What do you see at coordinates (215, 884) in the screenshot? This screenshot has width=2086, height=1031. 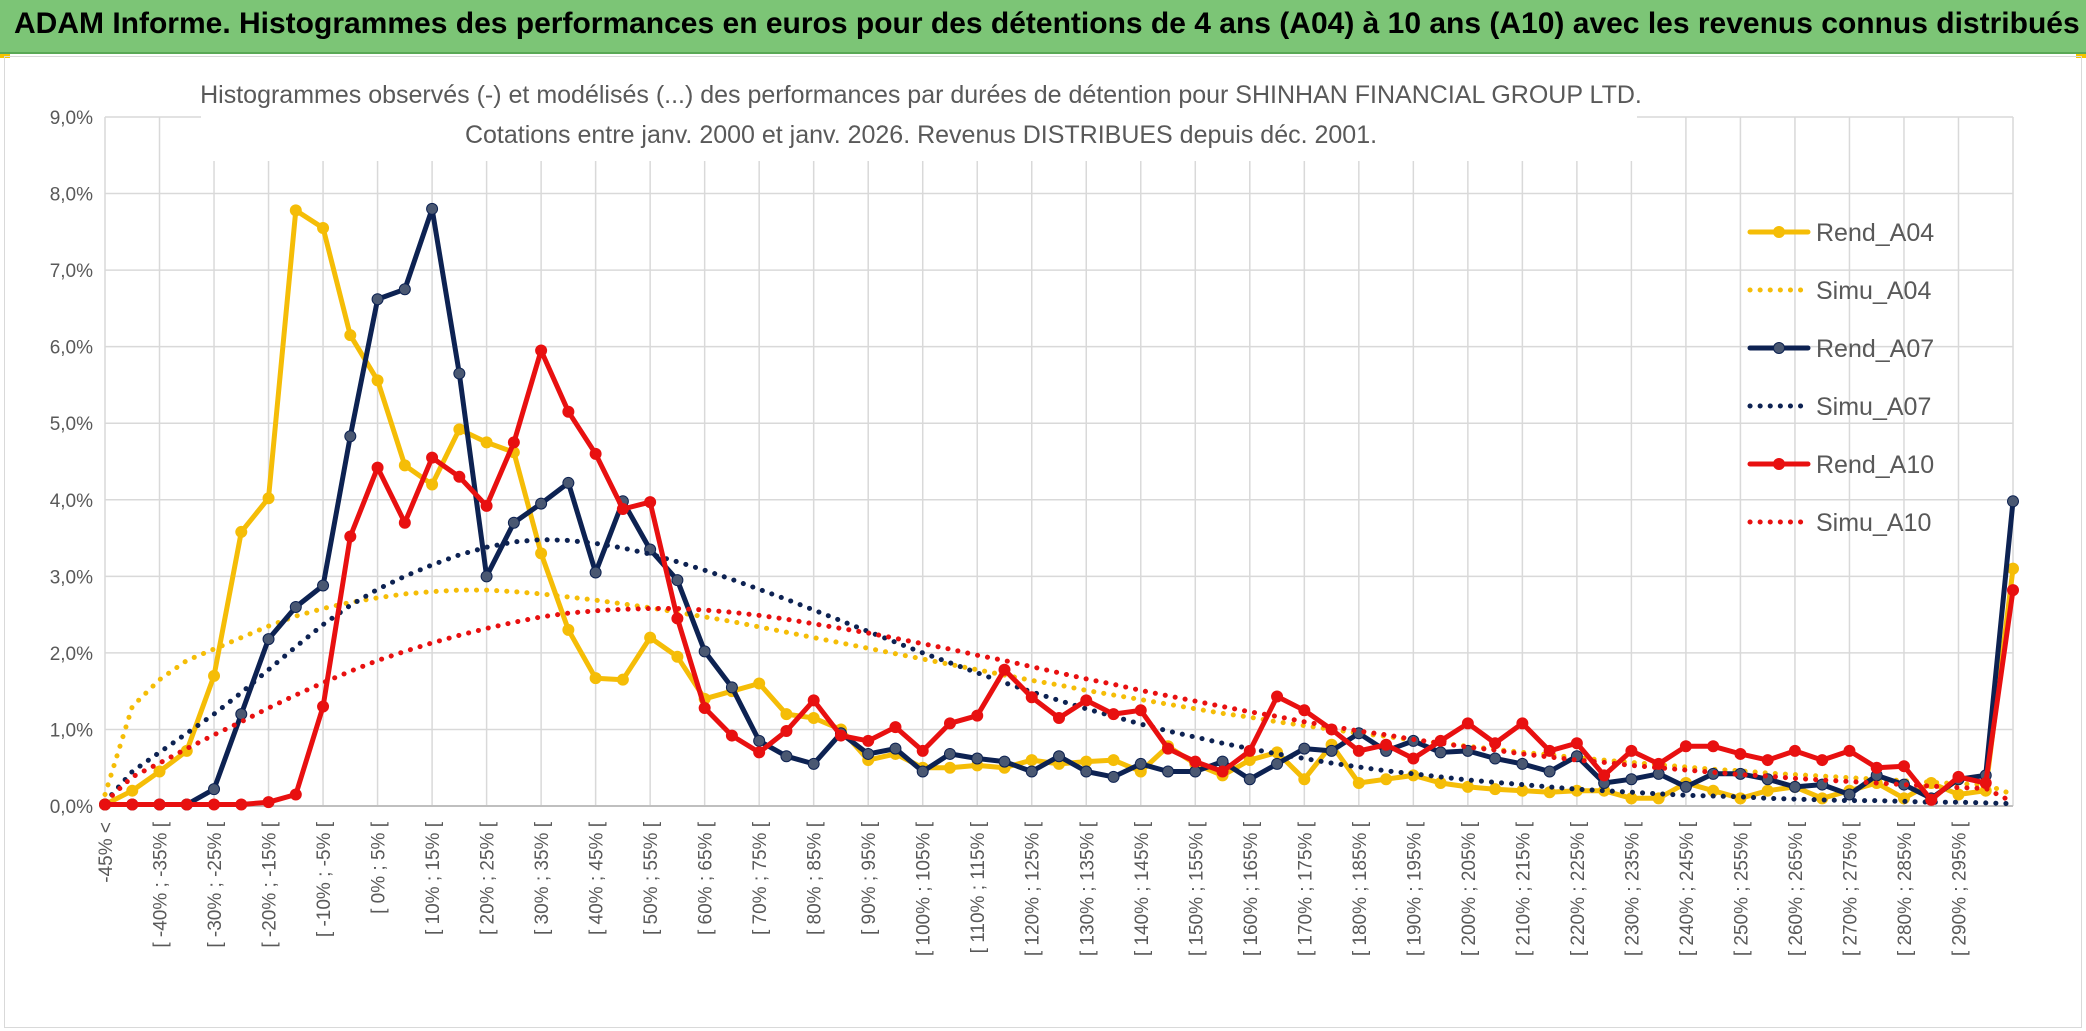 I see `x-tick-label: [ -30% ; -25% [` at bounding box center [215, 884].